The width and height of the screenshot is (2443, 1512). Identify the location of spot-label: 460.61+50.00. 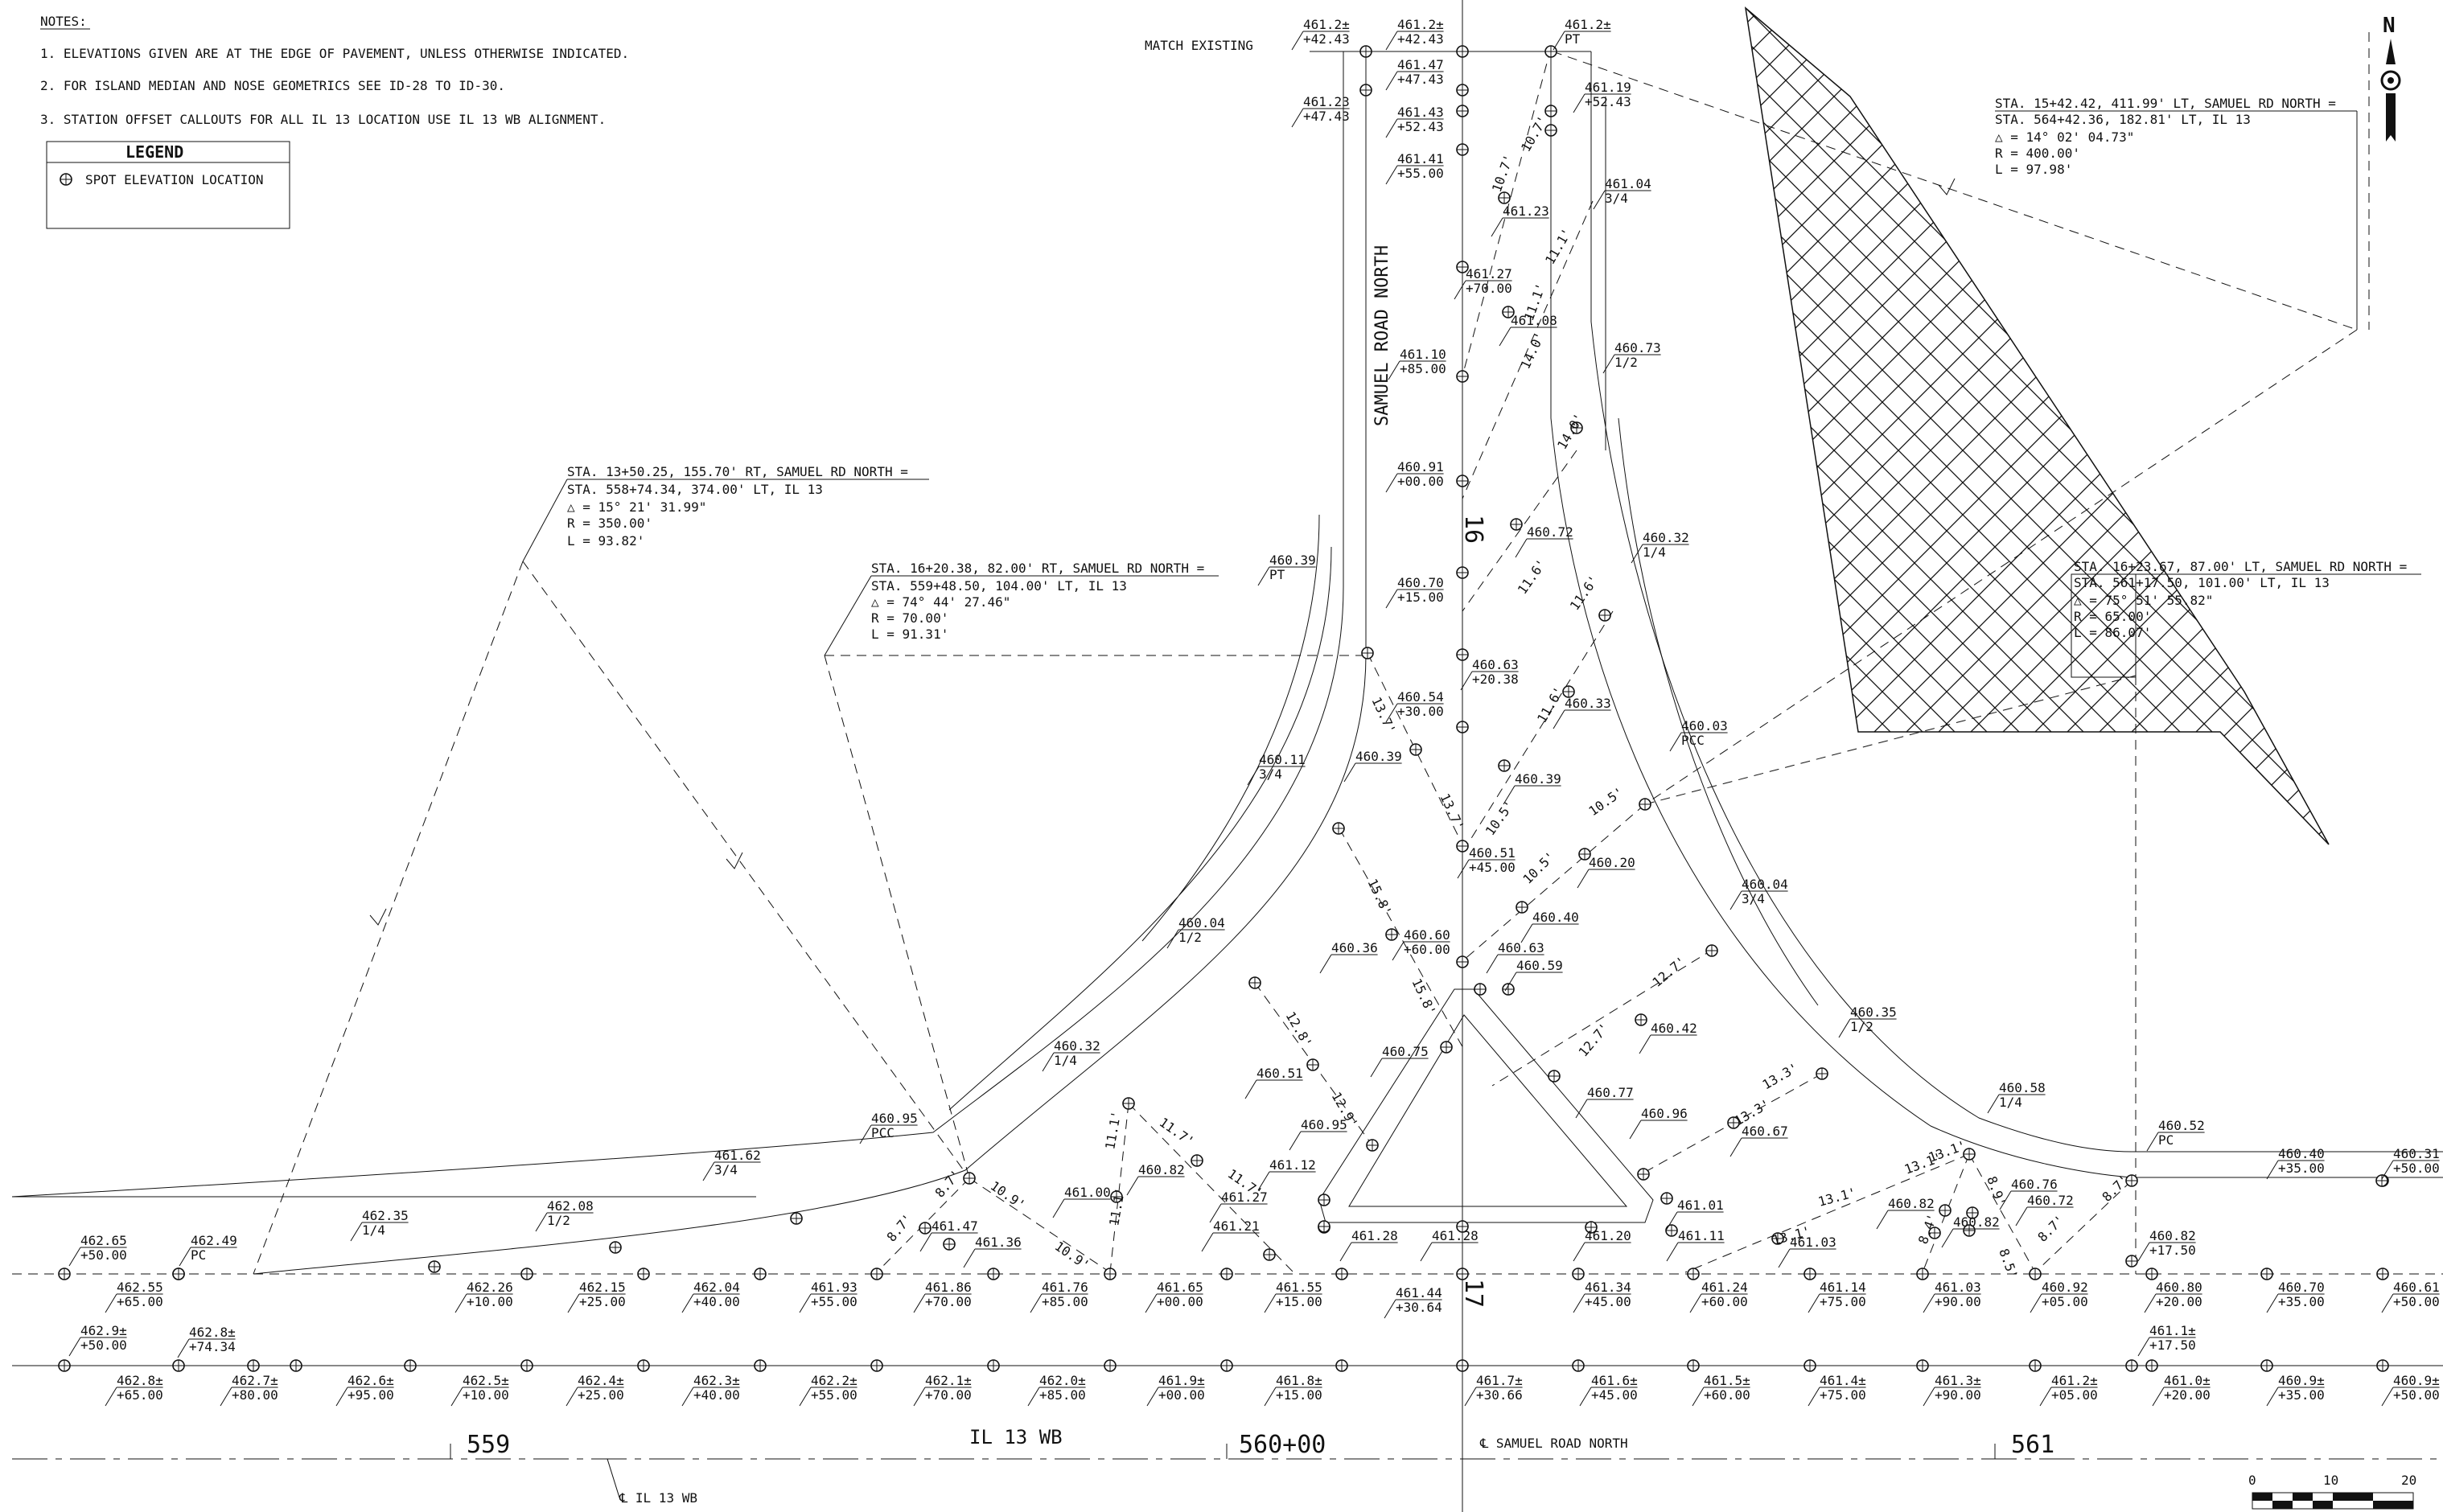
(2410, 1297).